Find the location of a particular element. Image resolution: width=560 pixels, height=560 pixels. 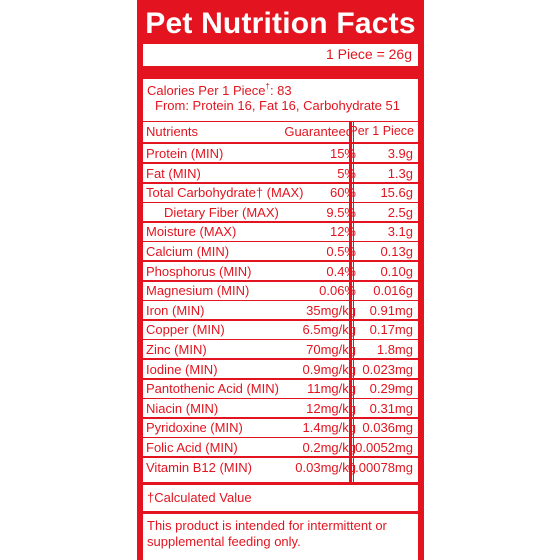

nutrient-name: Pyridoxine (MIN) is located at coordinates (194, 428).